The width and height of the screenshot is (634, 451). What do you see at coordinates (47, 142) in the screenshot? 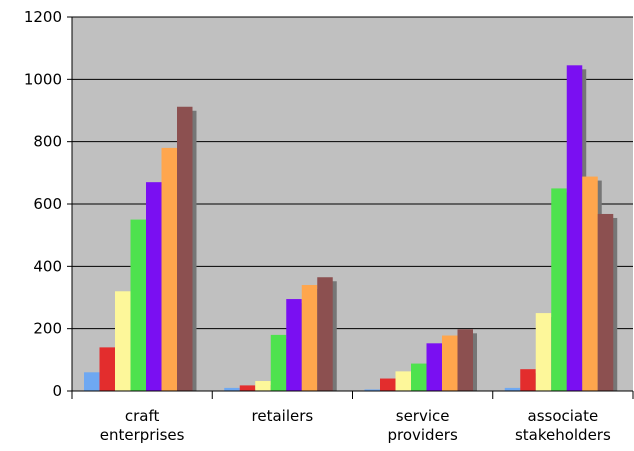
I see `y-tick-label-800: 800` at bounding box center [47, 142].